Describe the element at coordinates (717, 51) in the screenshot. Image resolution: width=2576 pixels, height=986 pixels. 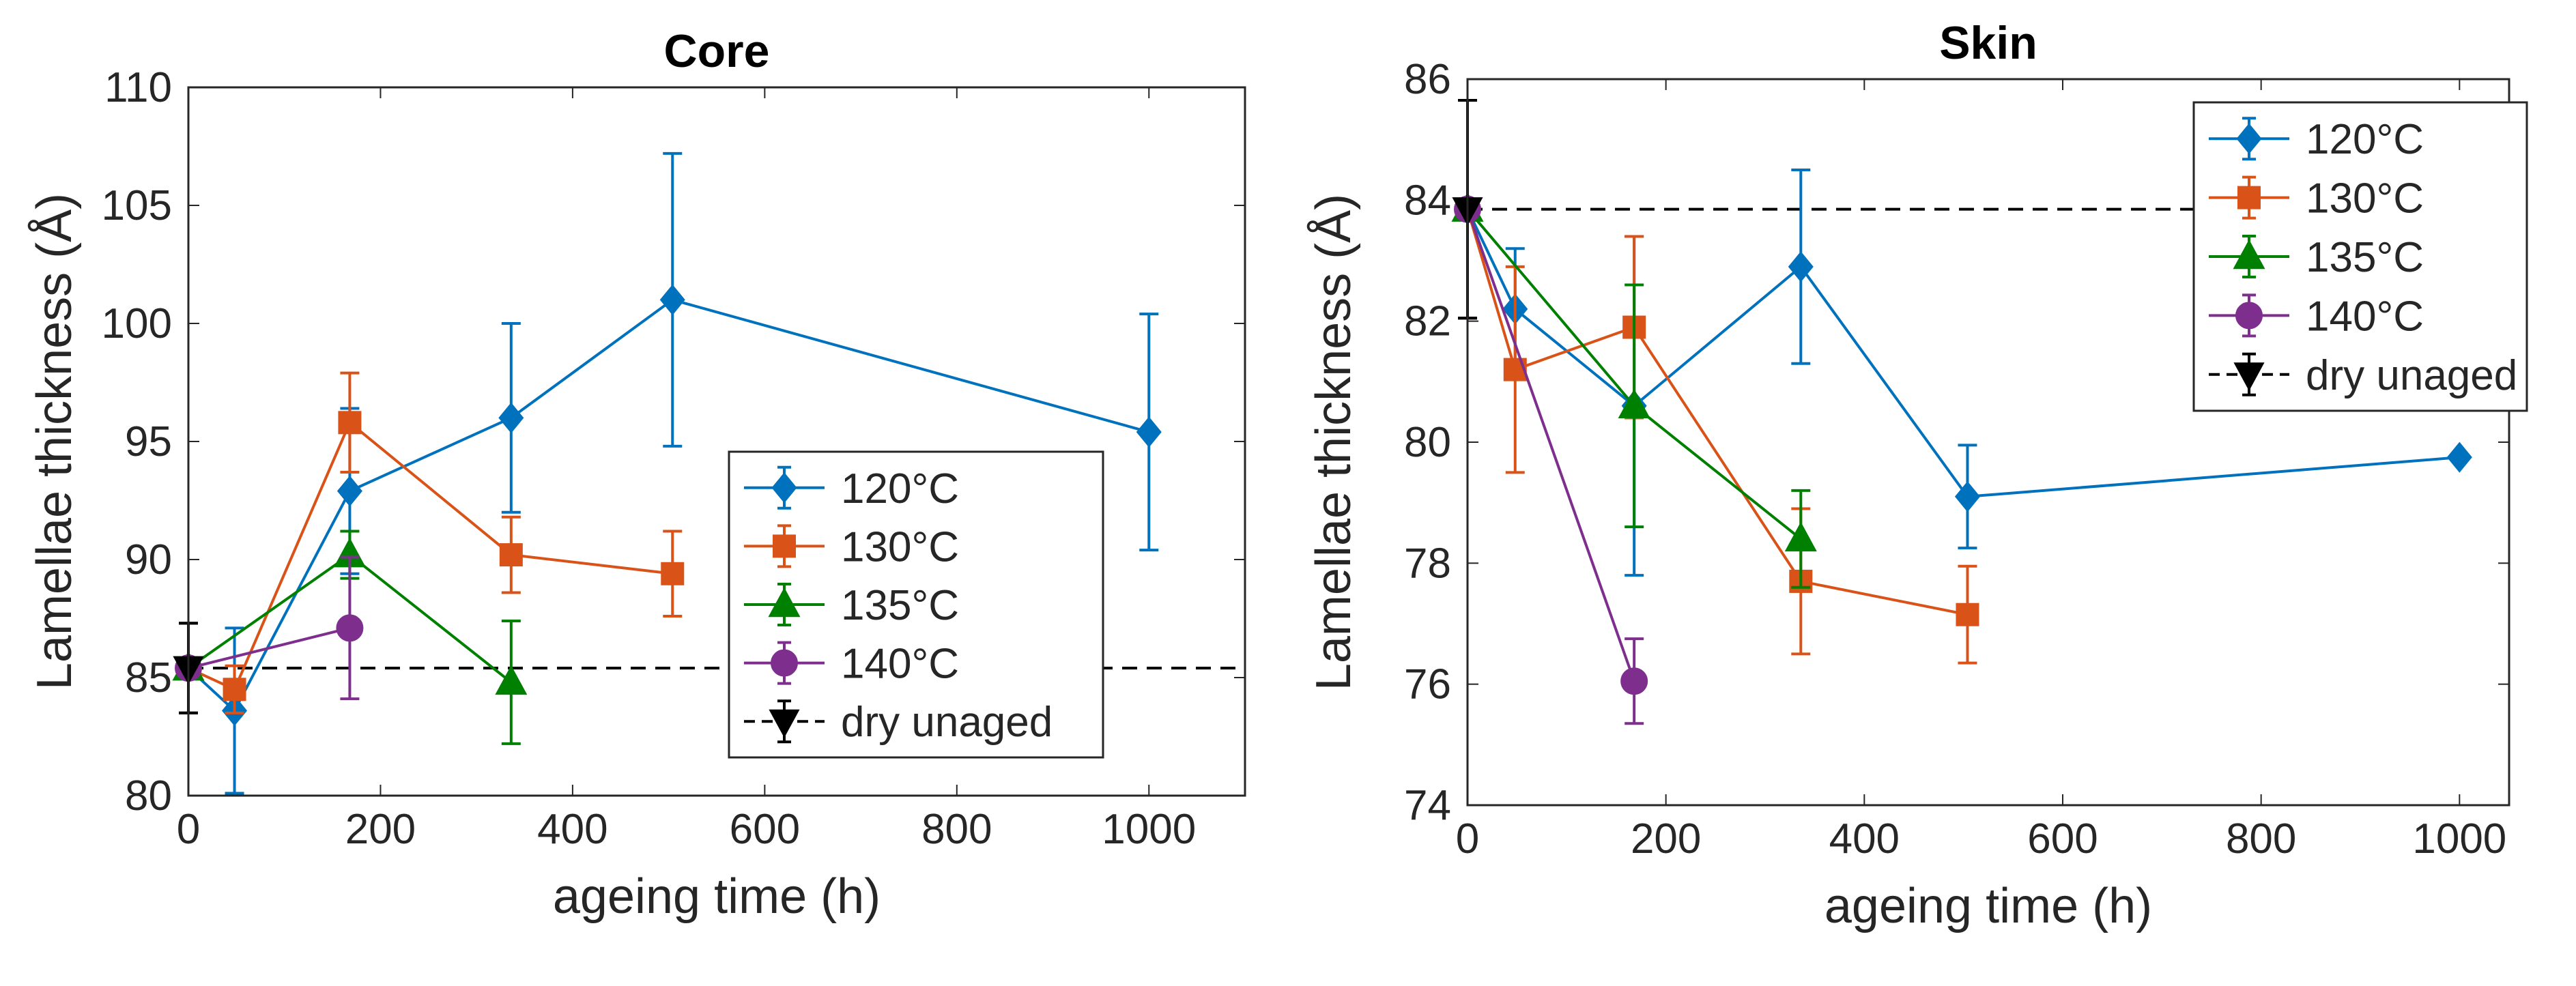
I see `chart-title: Core` at that location.